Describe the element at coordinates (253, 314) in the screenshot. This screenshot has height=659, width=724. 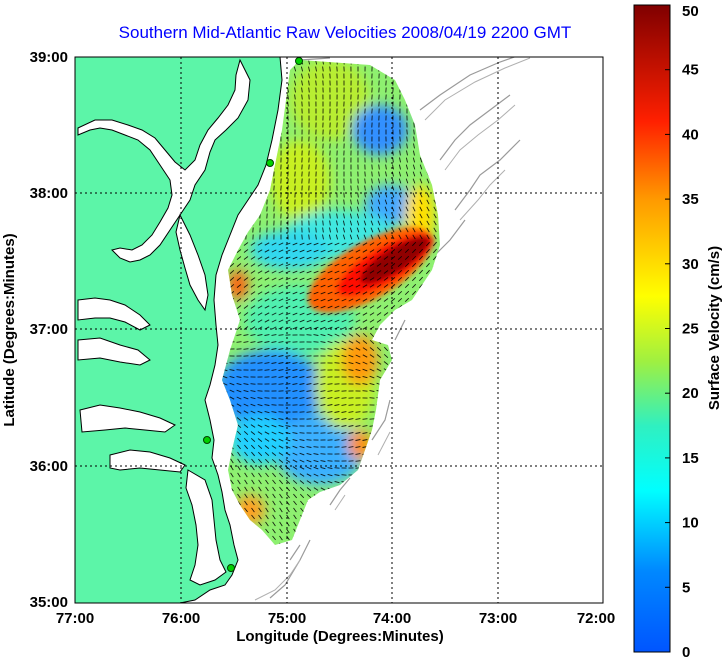
I see `radar-stations` at that location.